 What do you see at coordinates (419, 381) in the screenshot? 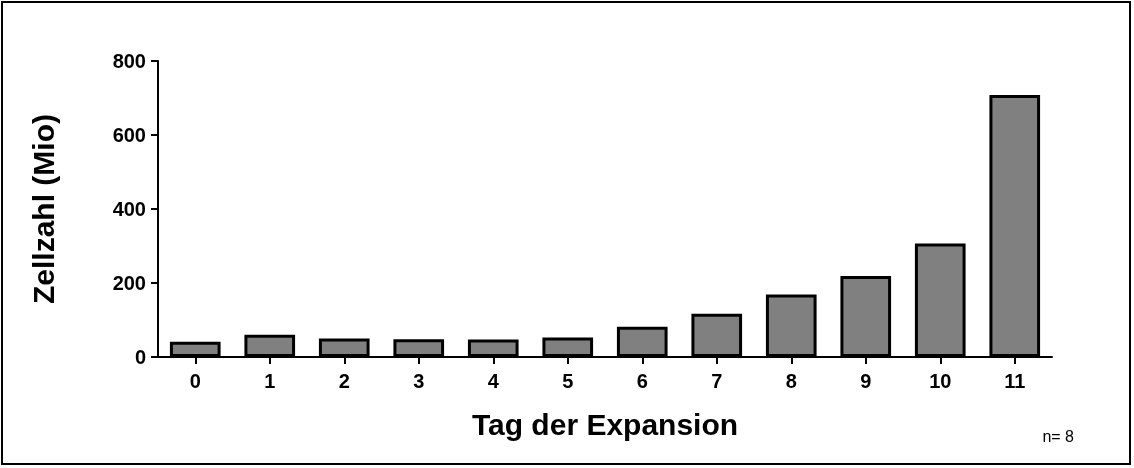
I see `x-tick-label: 3` at bounding box center [419, 381].